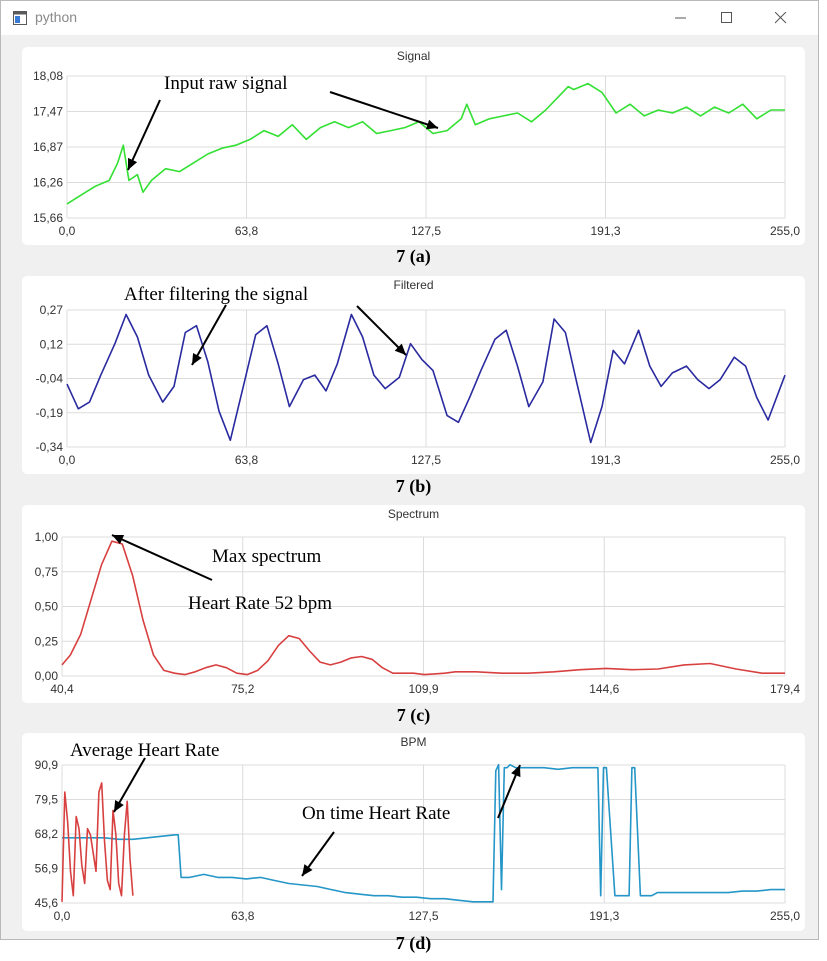 The image size is (827, 961). I want to click on window-title: python, so click(56, 17).